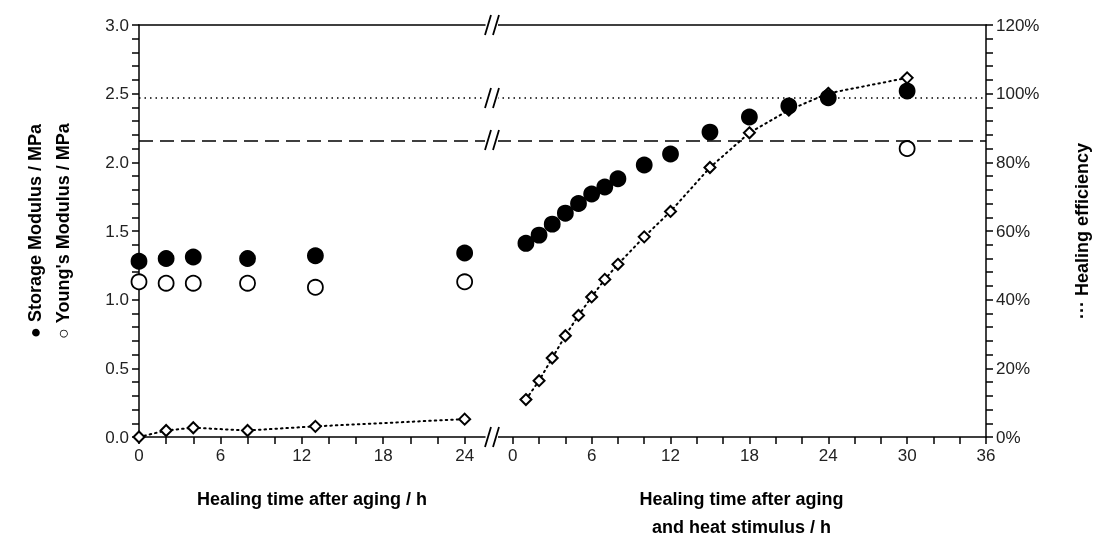  What do you see at coordinates (1013, 162) in the screenshot?
I see `y2-tick-label: 80%` at bounding box center [1013, 162].